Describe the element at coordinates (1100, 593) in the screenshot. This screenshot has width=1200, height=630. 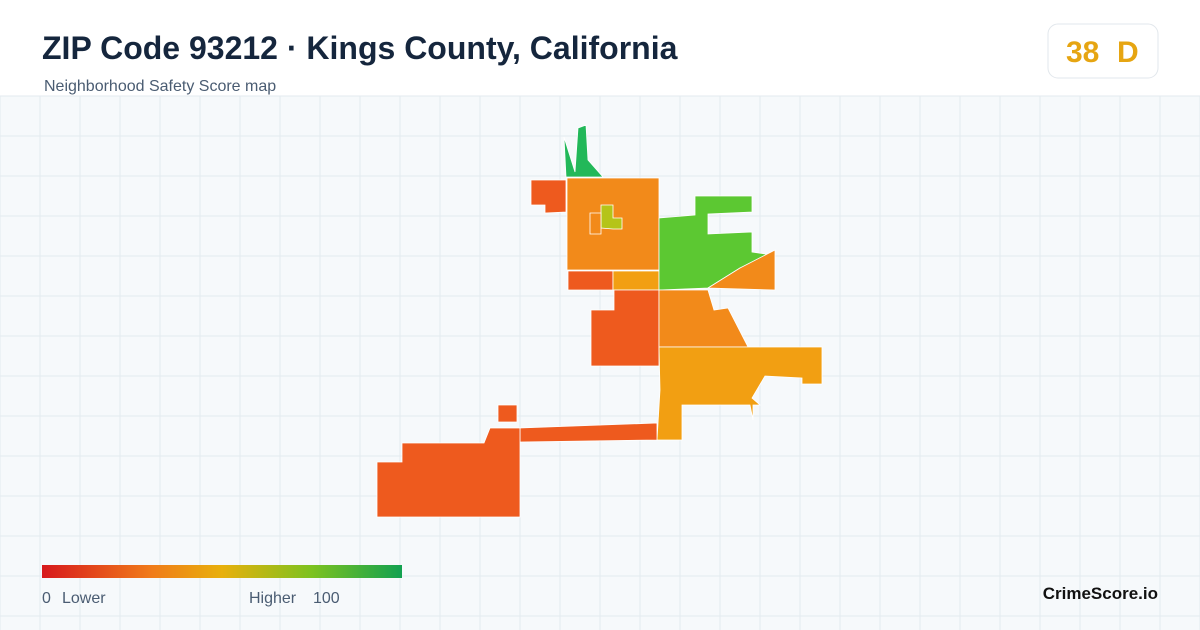
I see `brand: CrimeScore.io` at that location.